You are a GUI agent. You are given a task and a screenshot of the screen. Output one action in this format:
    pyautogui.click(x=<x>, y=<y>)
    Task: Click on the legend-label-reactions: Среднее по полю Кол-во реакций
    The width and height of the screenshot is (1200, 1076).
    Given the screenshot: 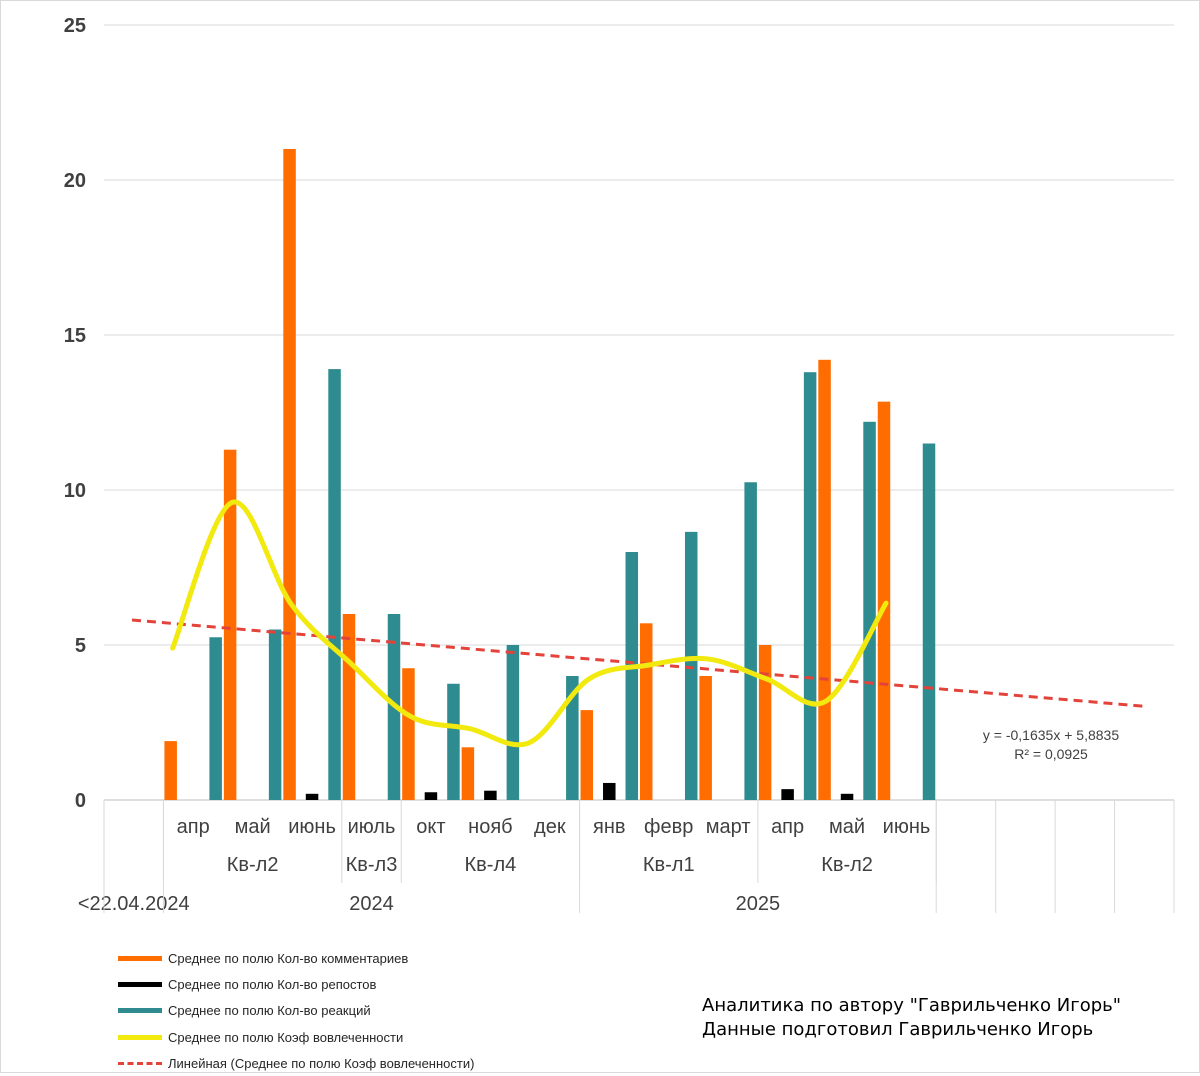 What is the action you would take?
    pyautogui.click(x=269, y=1011)
    